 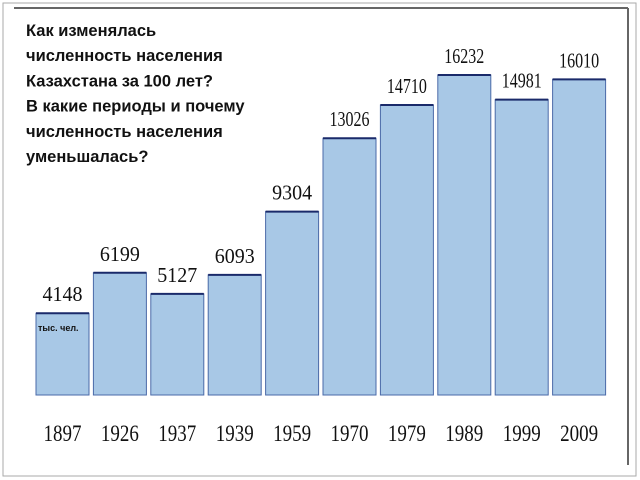 I want to click on x-tick-label: 1999, so click(x=522, y=433).